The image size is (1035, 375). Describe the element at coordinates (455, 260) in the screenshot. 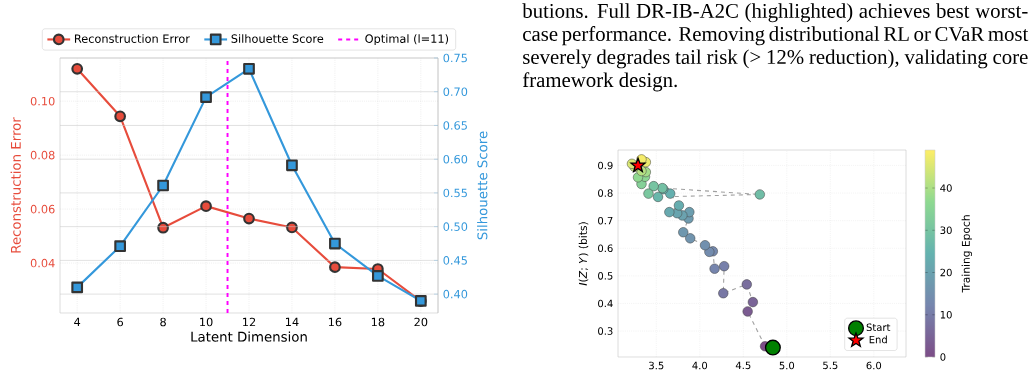

I see `y2-tick-label: 0.45` at that location.